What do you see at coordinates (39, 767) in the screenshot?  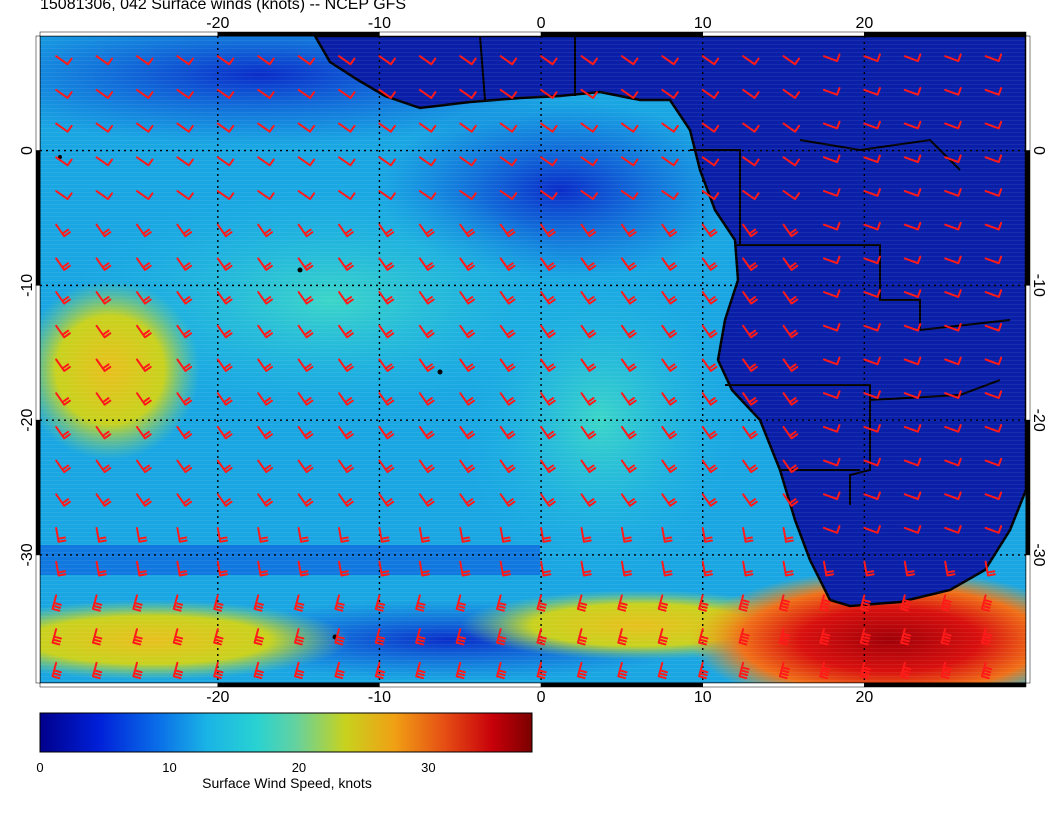 I see `colorbar-tick-label: 0` at bounding box center [39, 767].